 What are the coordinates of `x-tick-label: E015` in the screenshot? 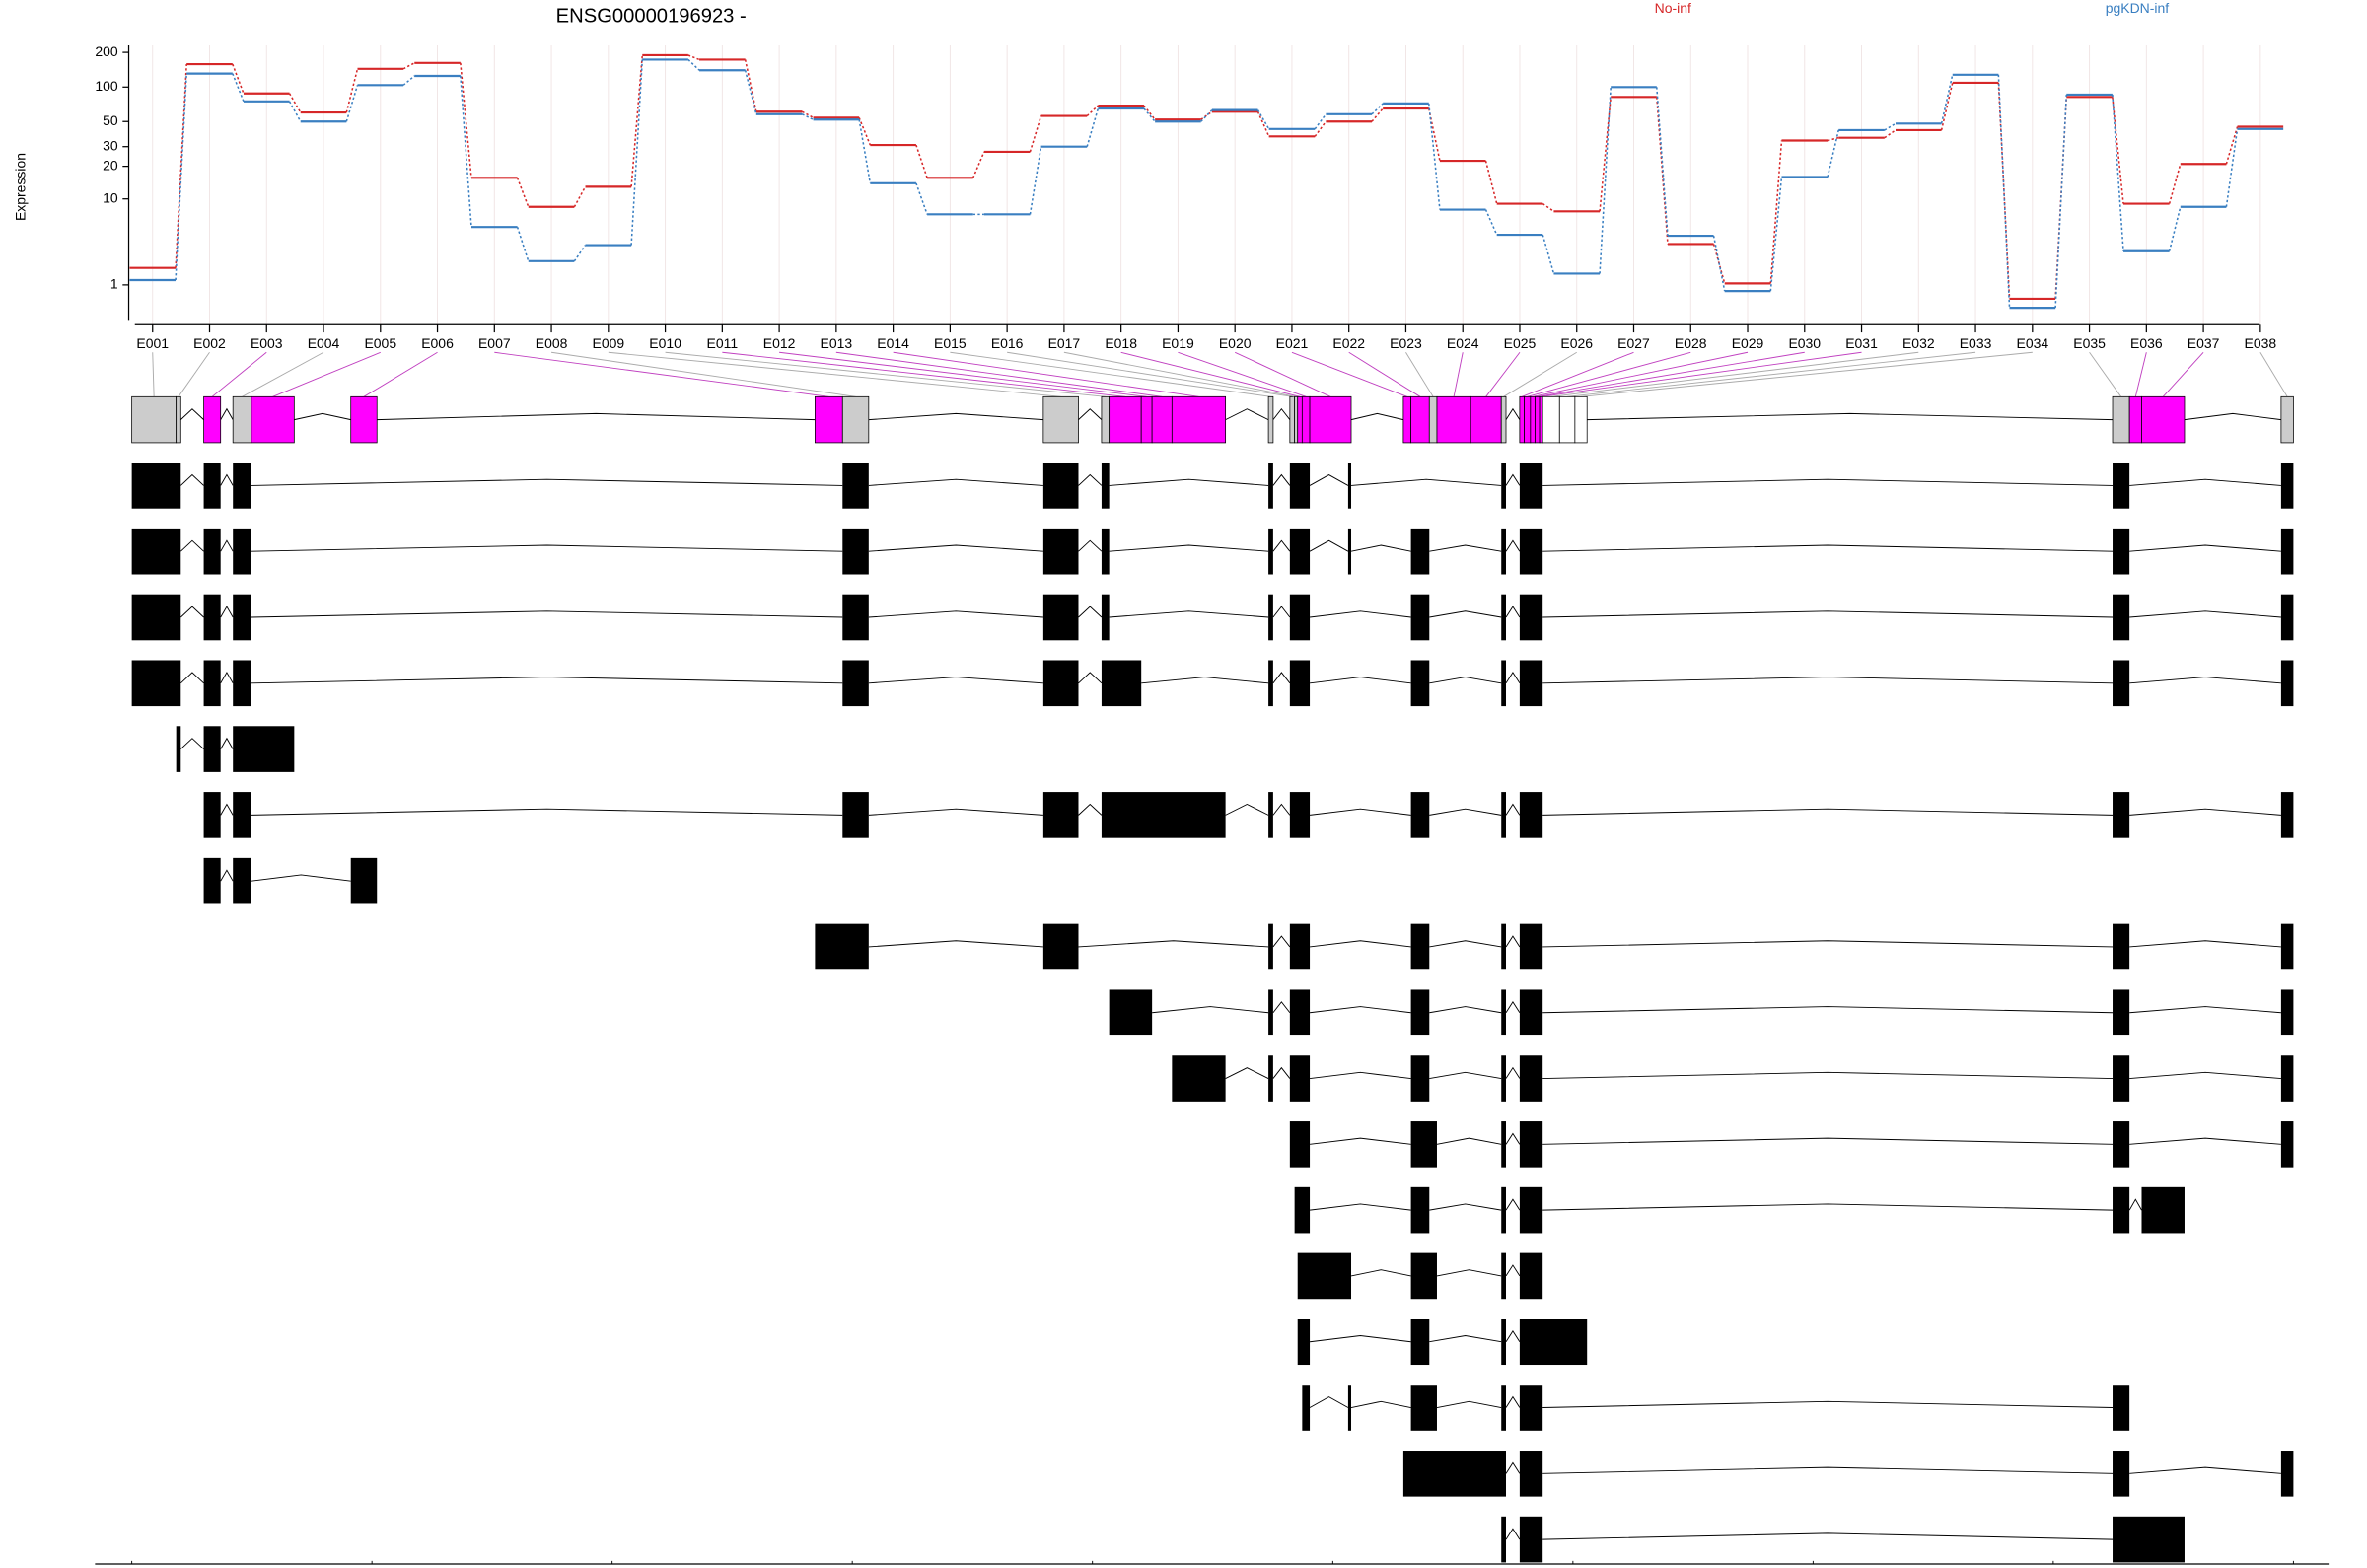 It's located at (950, 343).